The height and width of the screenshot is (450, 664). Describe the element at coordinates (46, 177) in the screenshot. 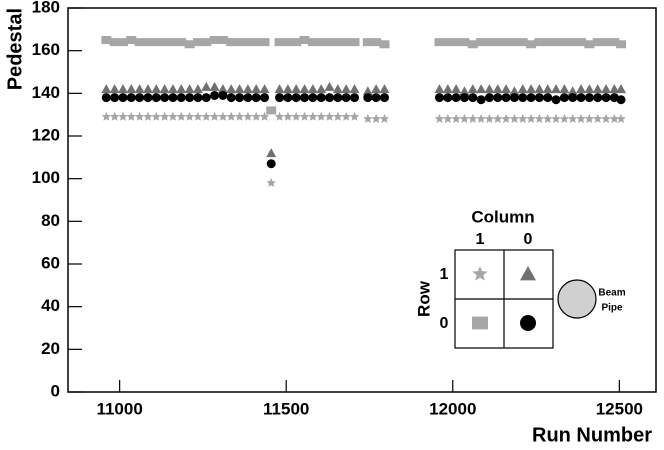

I see `y-tick-label: 100` at that location.